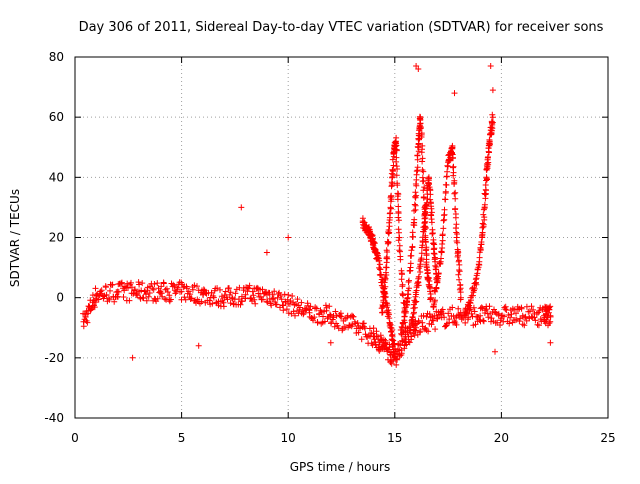  Describe the element at coordinates (56, 238) in the screenshot. I see `y-tick-label: 20` at that location.